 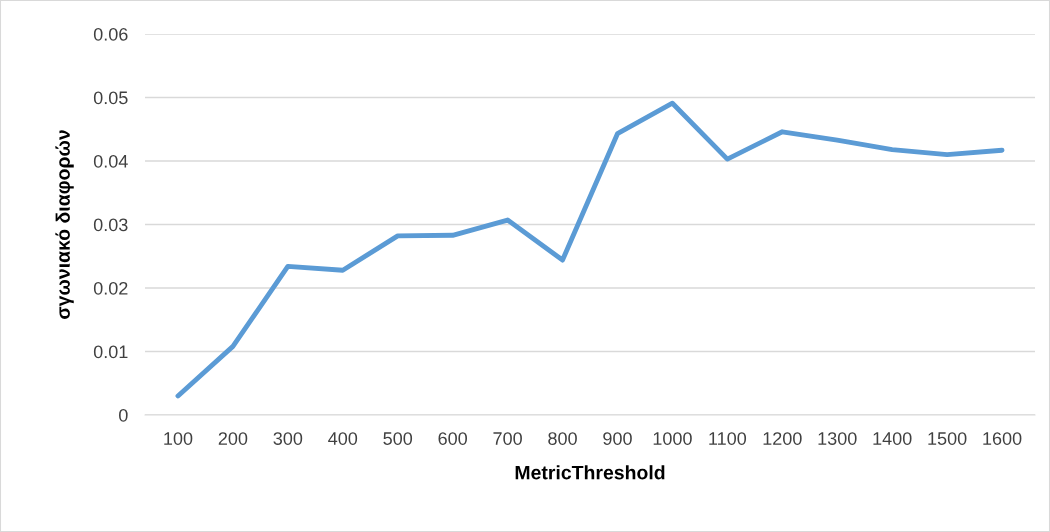 I want to click on x-tick-label: 1200, so click(x=782, y=438).